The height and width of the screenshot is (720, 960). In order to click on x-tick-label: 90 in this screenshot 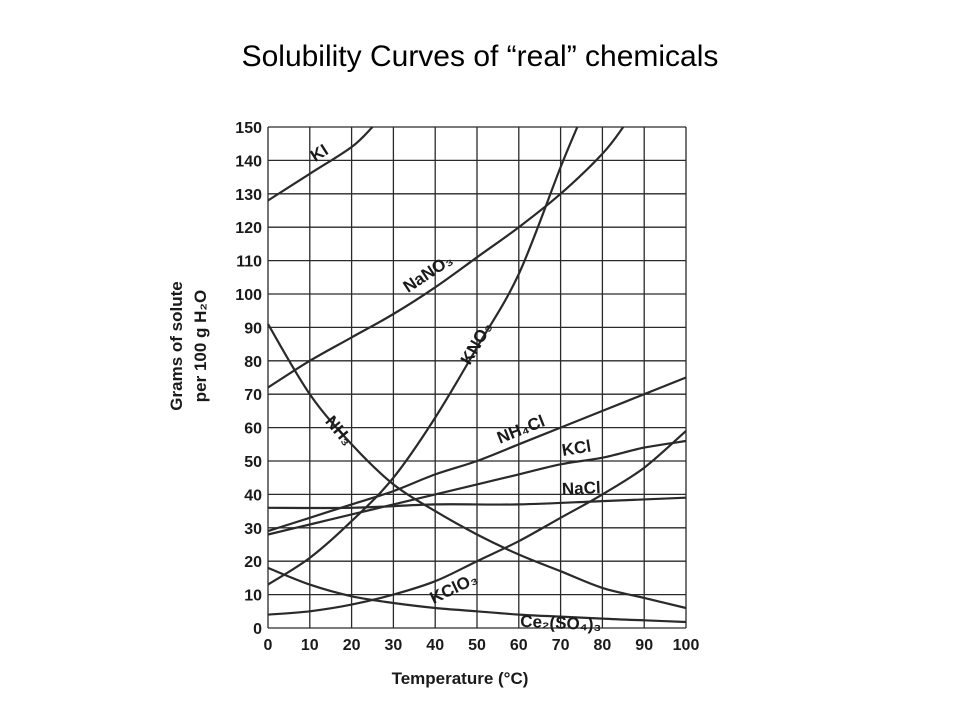, I will do `click(644, 645)`.